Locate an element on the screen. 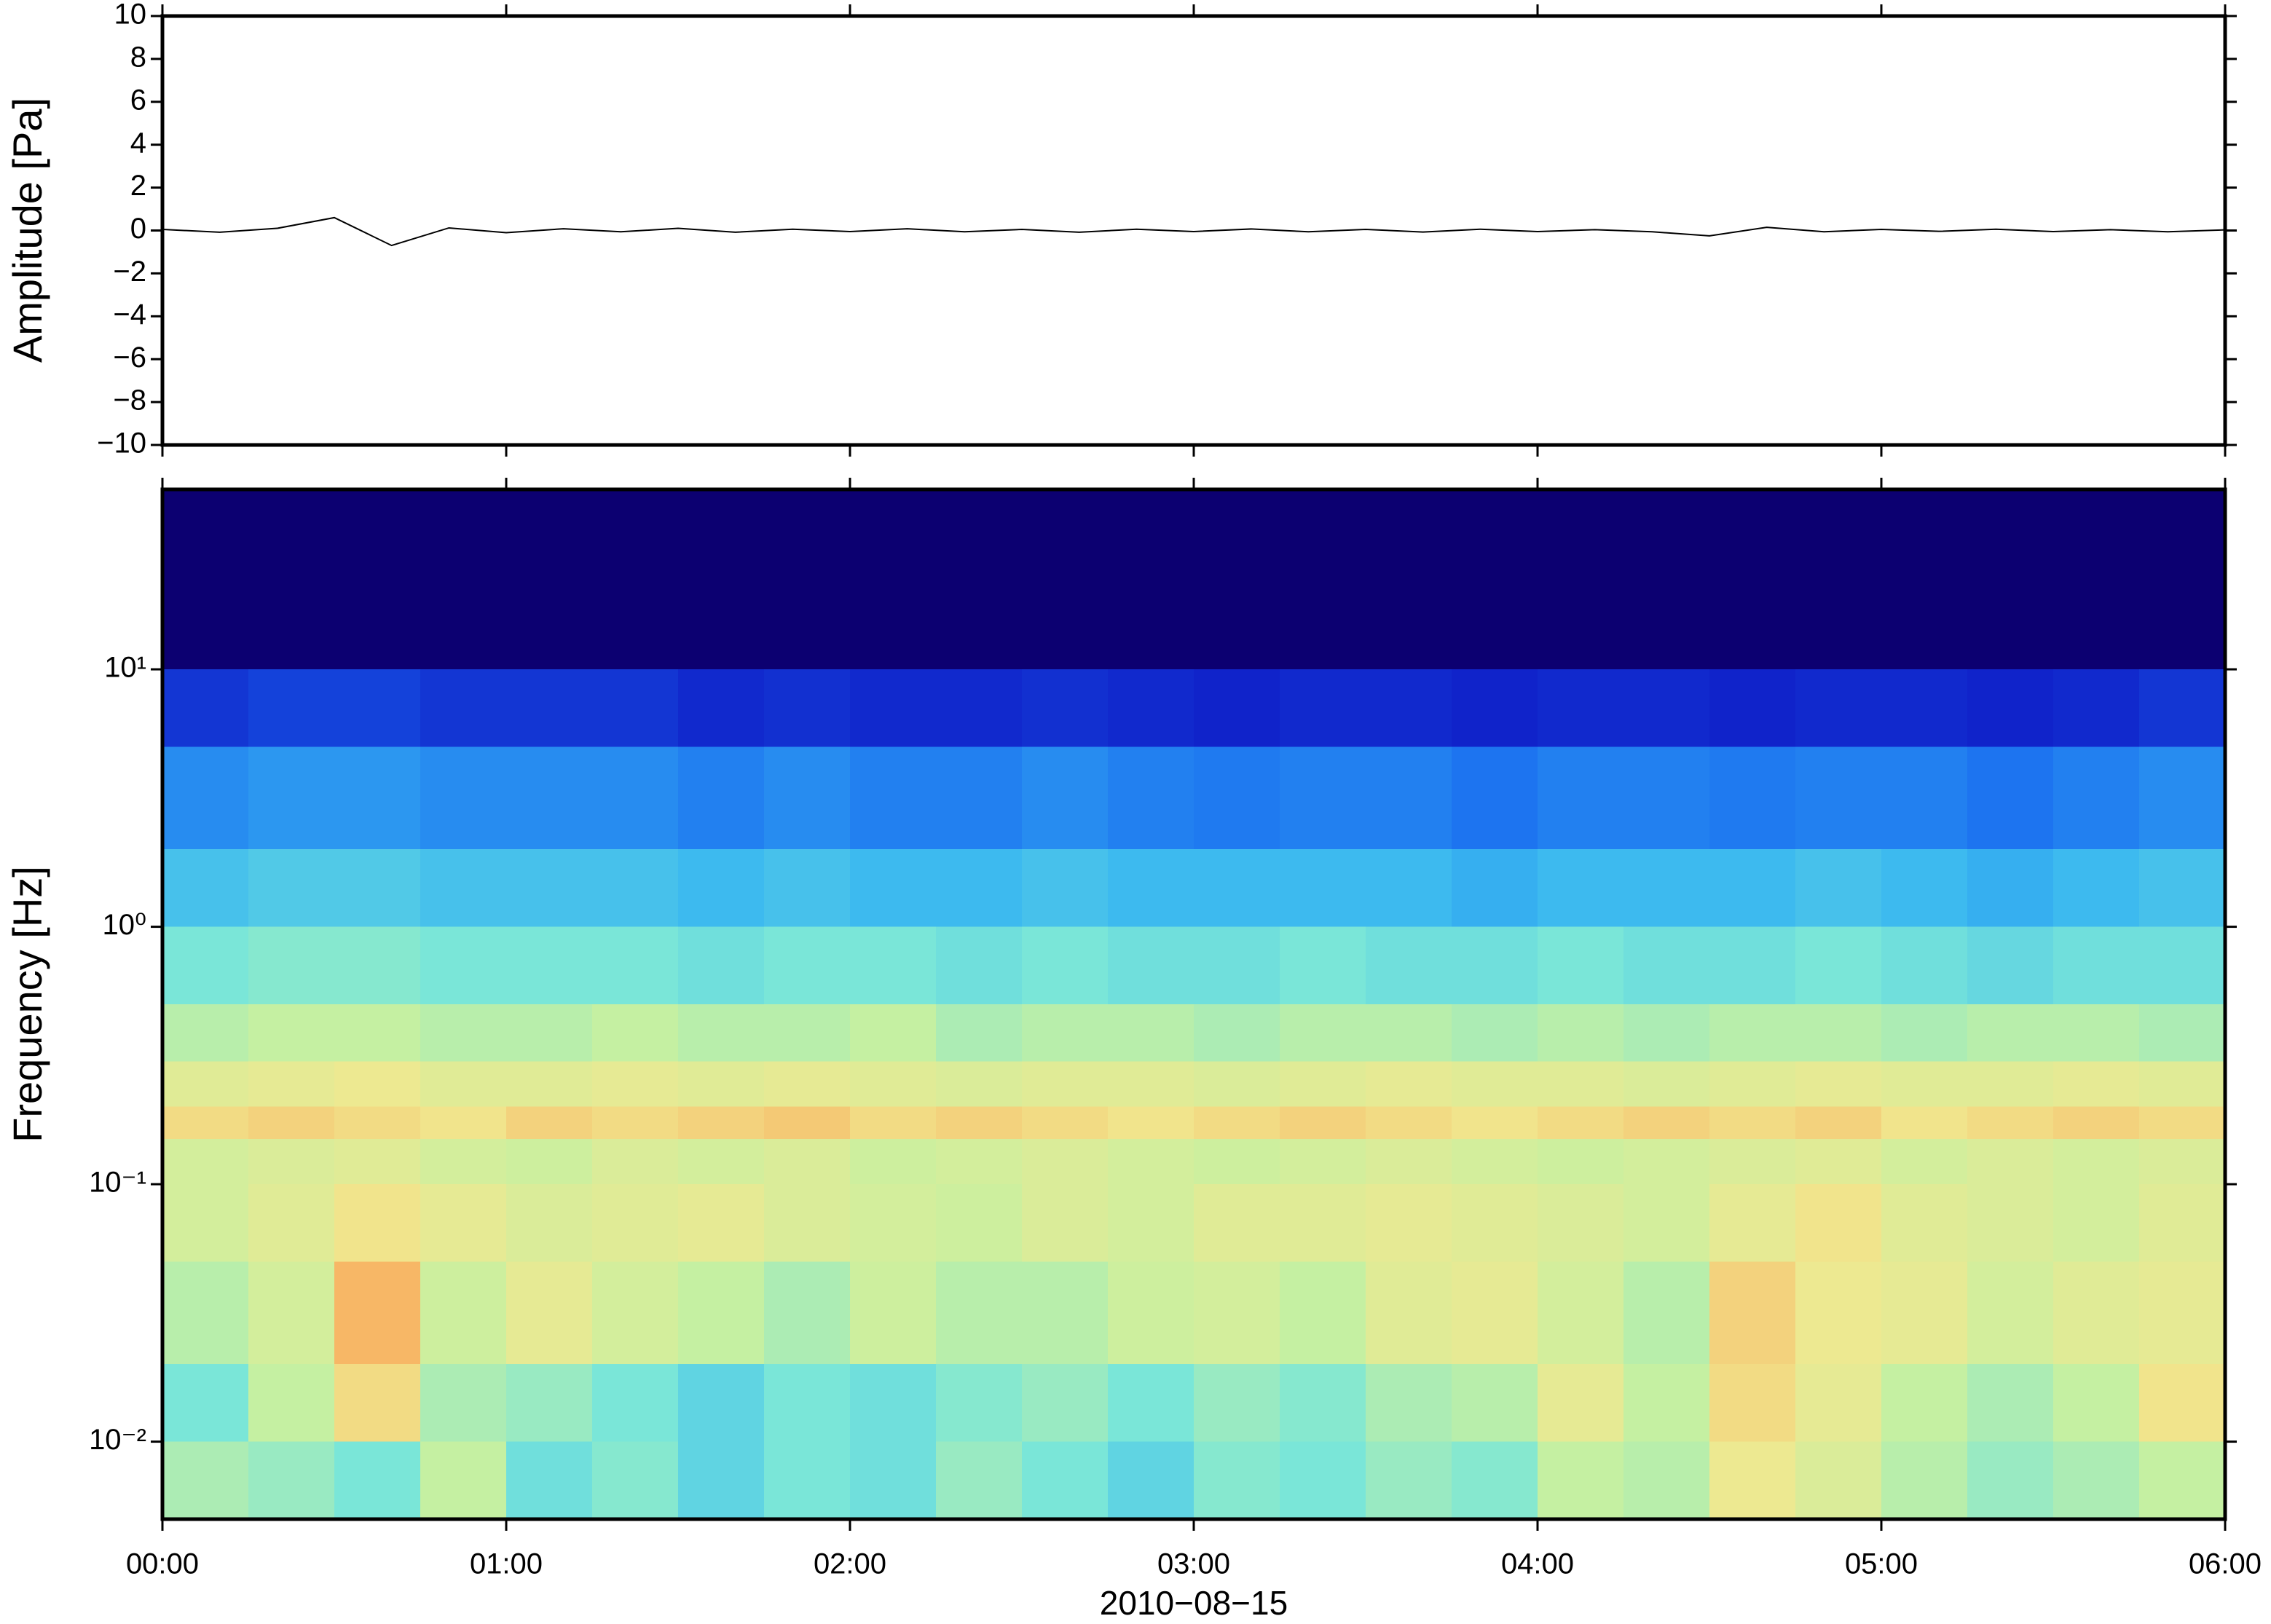 The width and height of the screenshot is (2271, 1624). y-tick-label: 10⁻¹ is located at coordinates (117, 1183).